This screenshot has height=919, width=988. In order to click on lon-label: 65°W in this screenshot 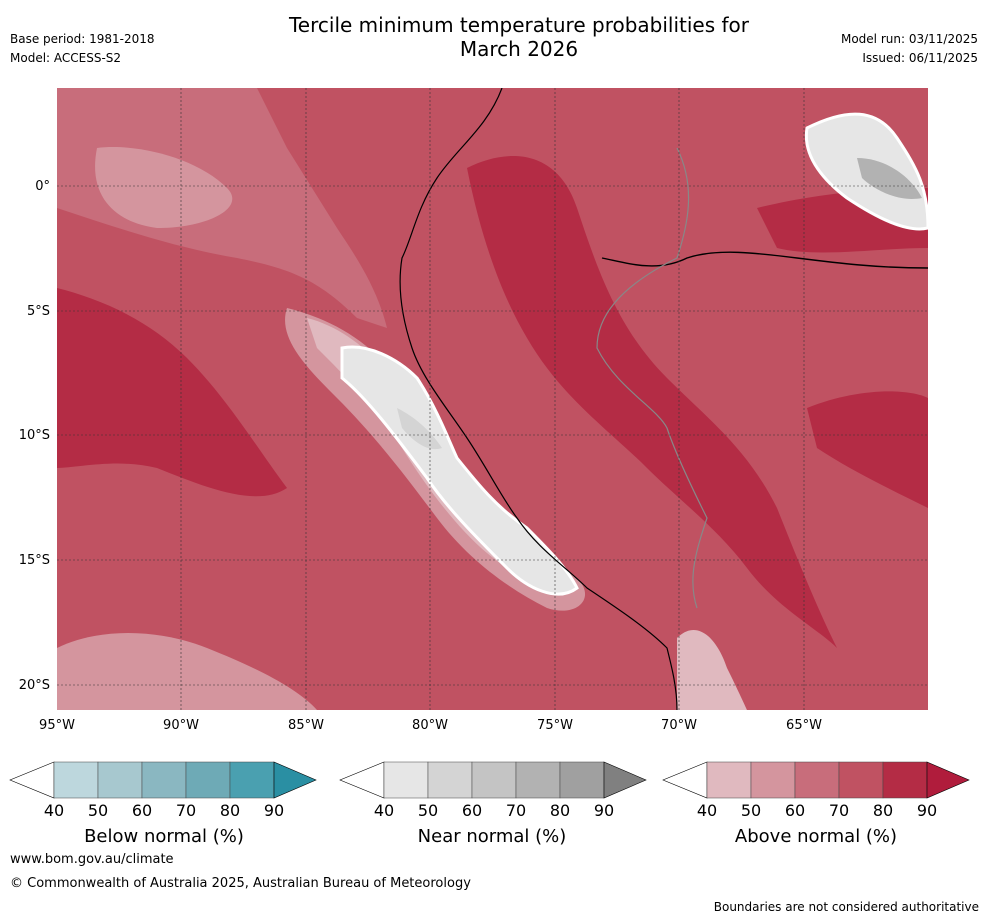, I will do `click(804, 725)`.